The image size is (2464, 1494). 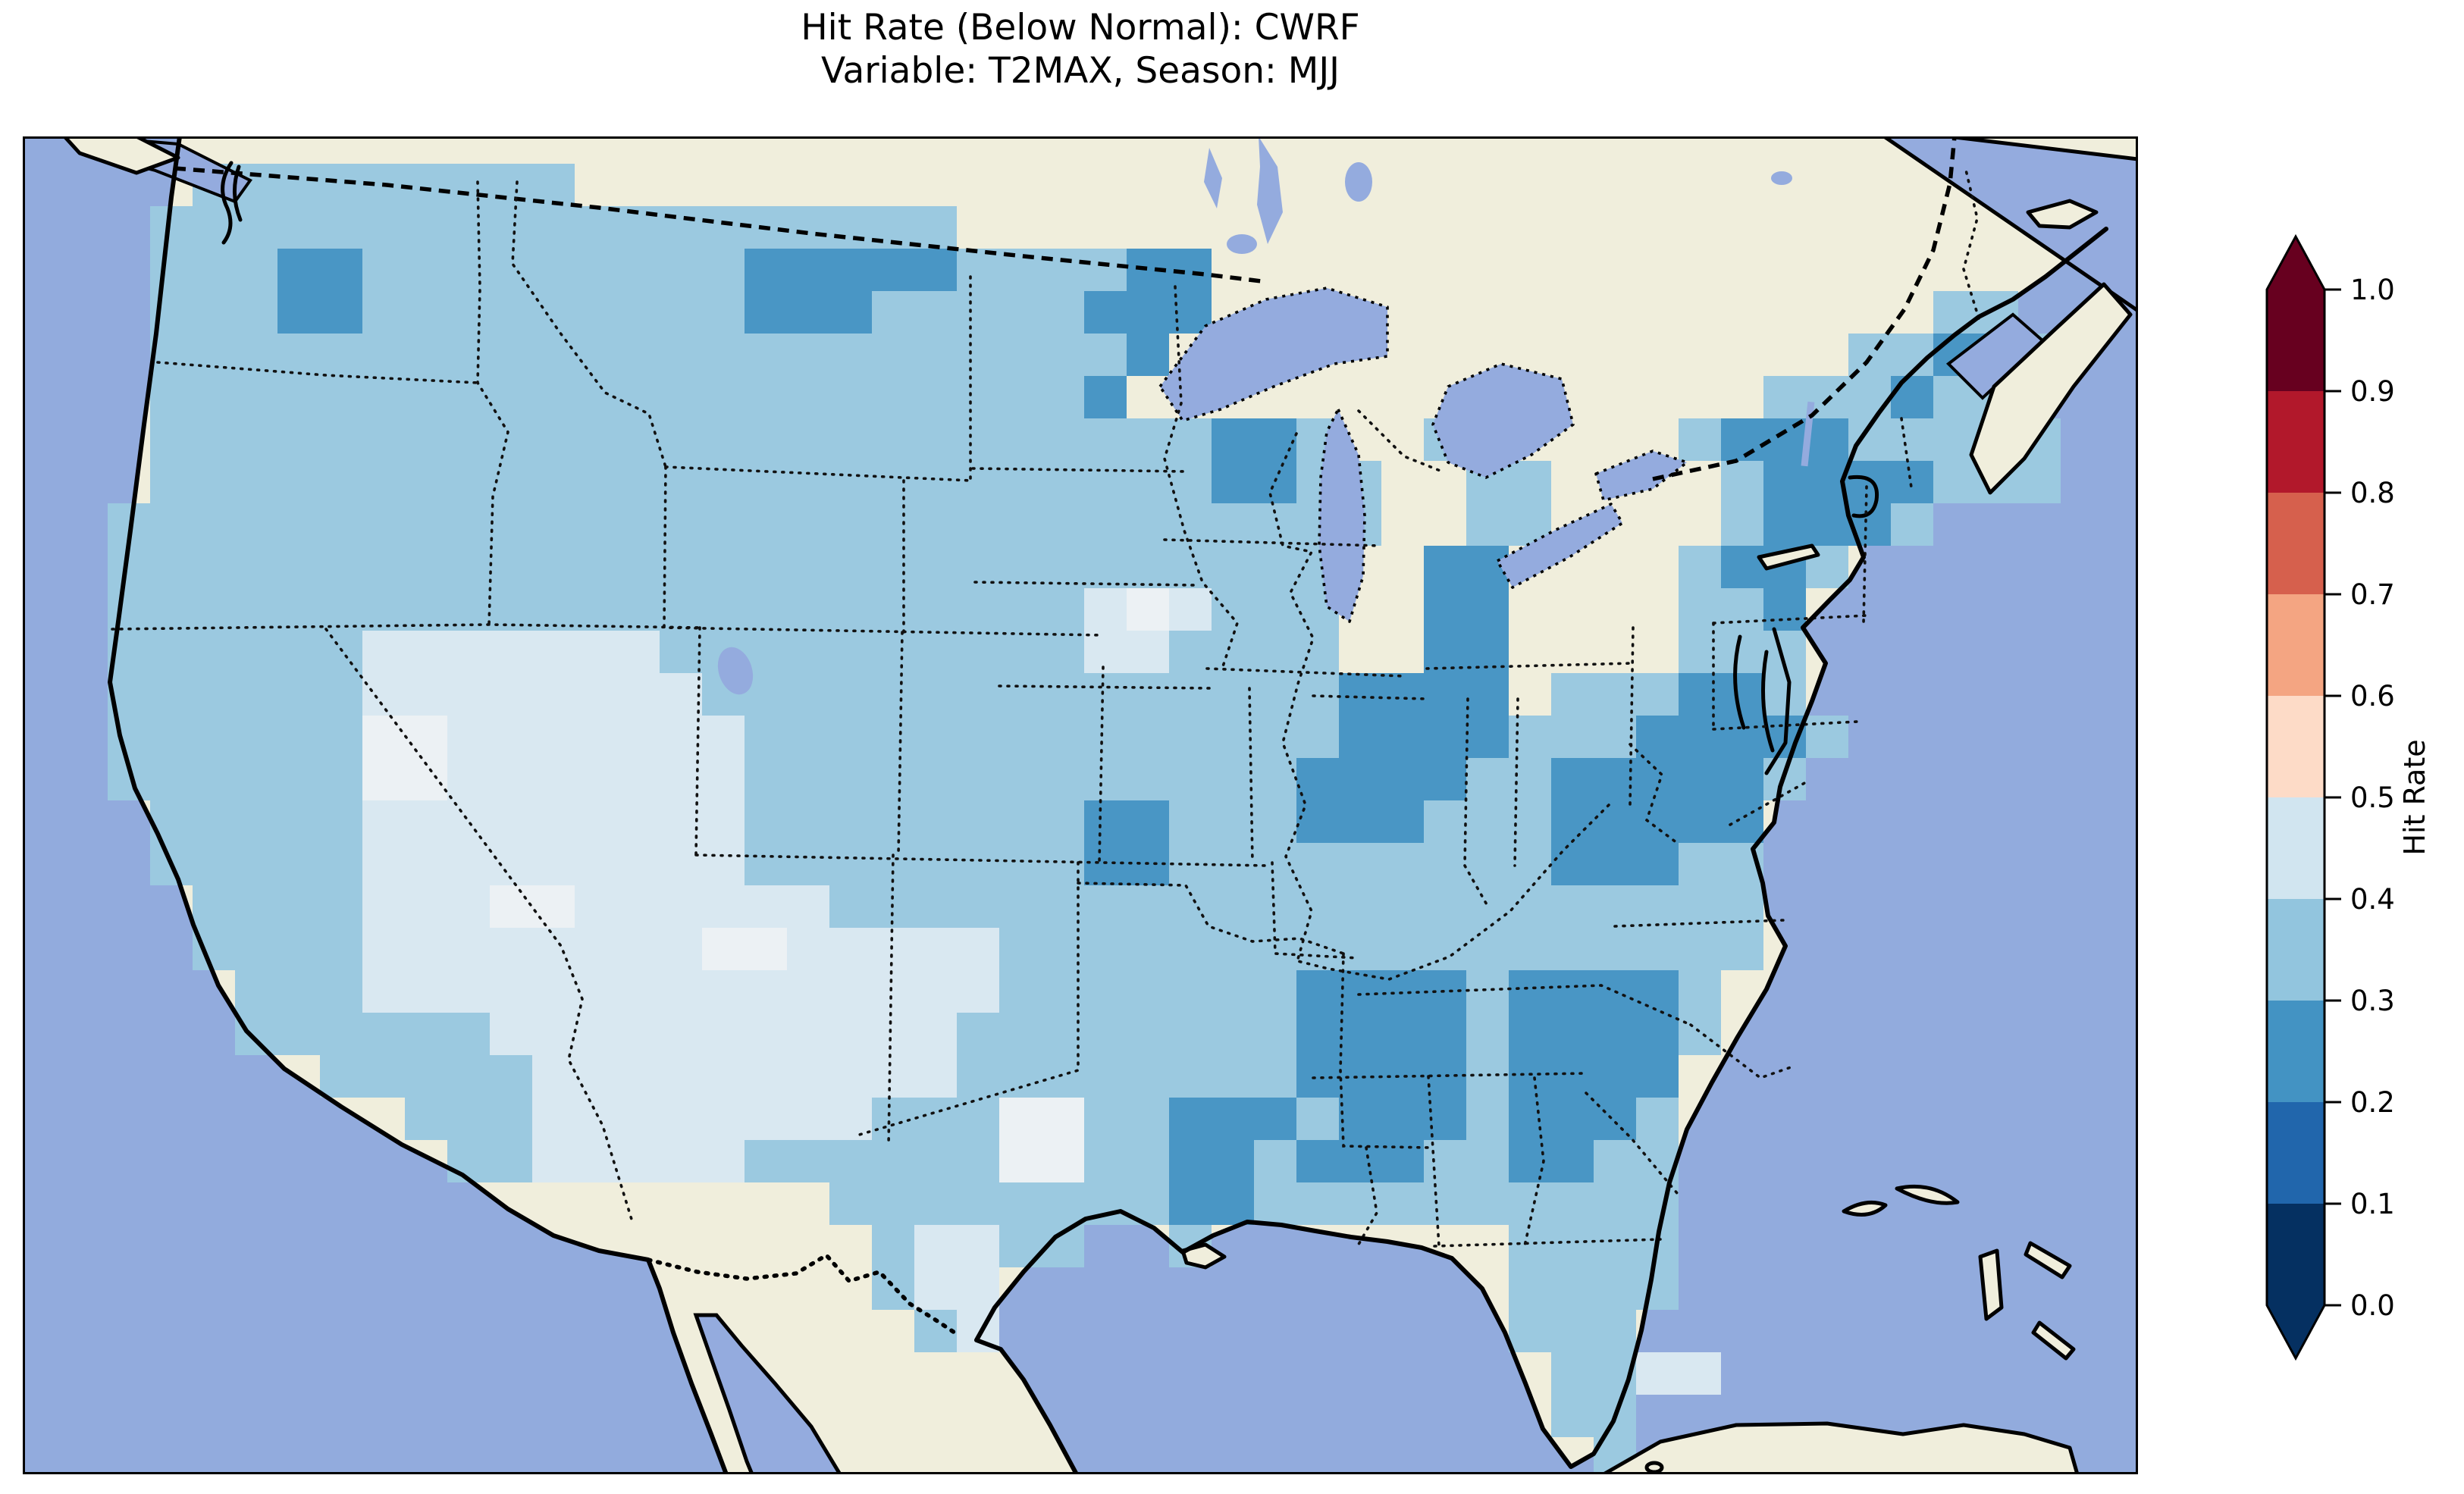 I want to click on great-lakes-group, so click(x=1423, y=455).